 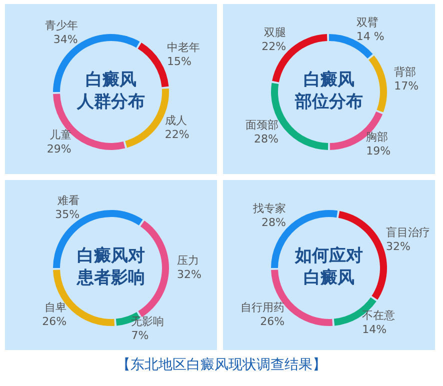 I want to click on data-label: 35%, so click(x=67, y=214).